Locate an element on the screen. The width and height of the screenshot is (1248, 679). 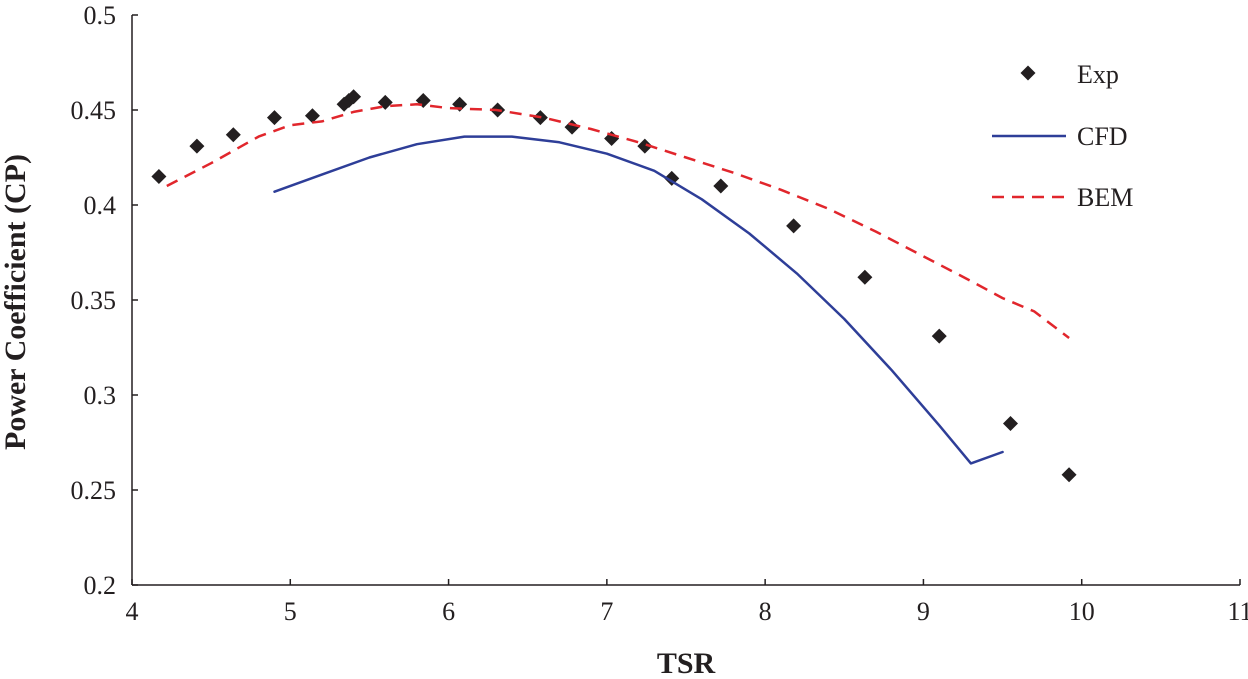
x-tick-label: 7 is located at coordinates (606, 611).